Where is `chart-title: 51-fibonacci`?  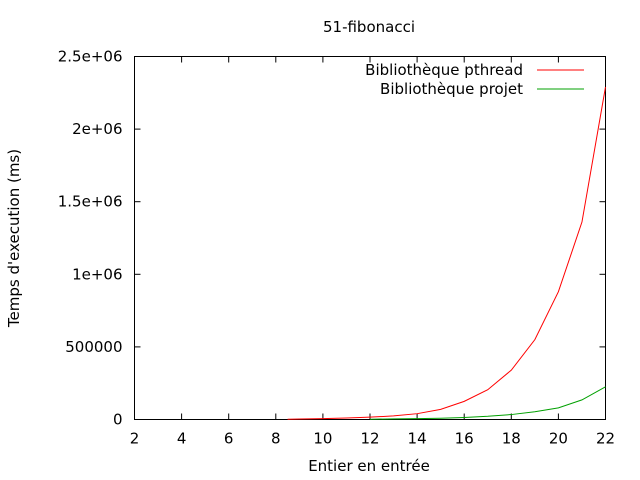 chart-title: 51-fibonacci is located at coordinates (369, 27).